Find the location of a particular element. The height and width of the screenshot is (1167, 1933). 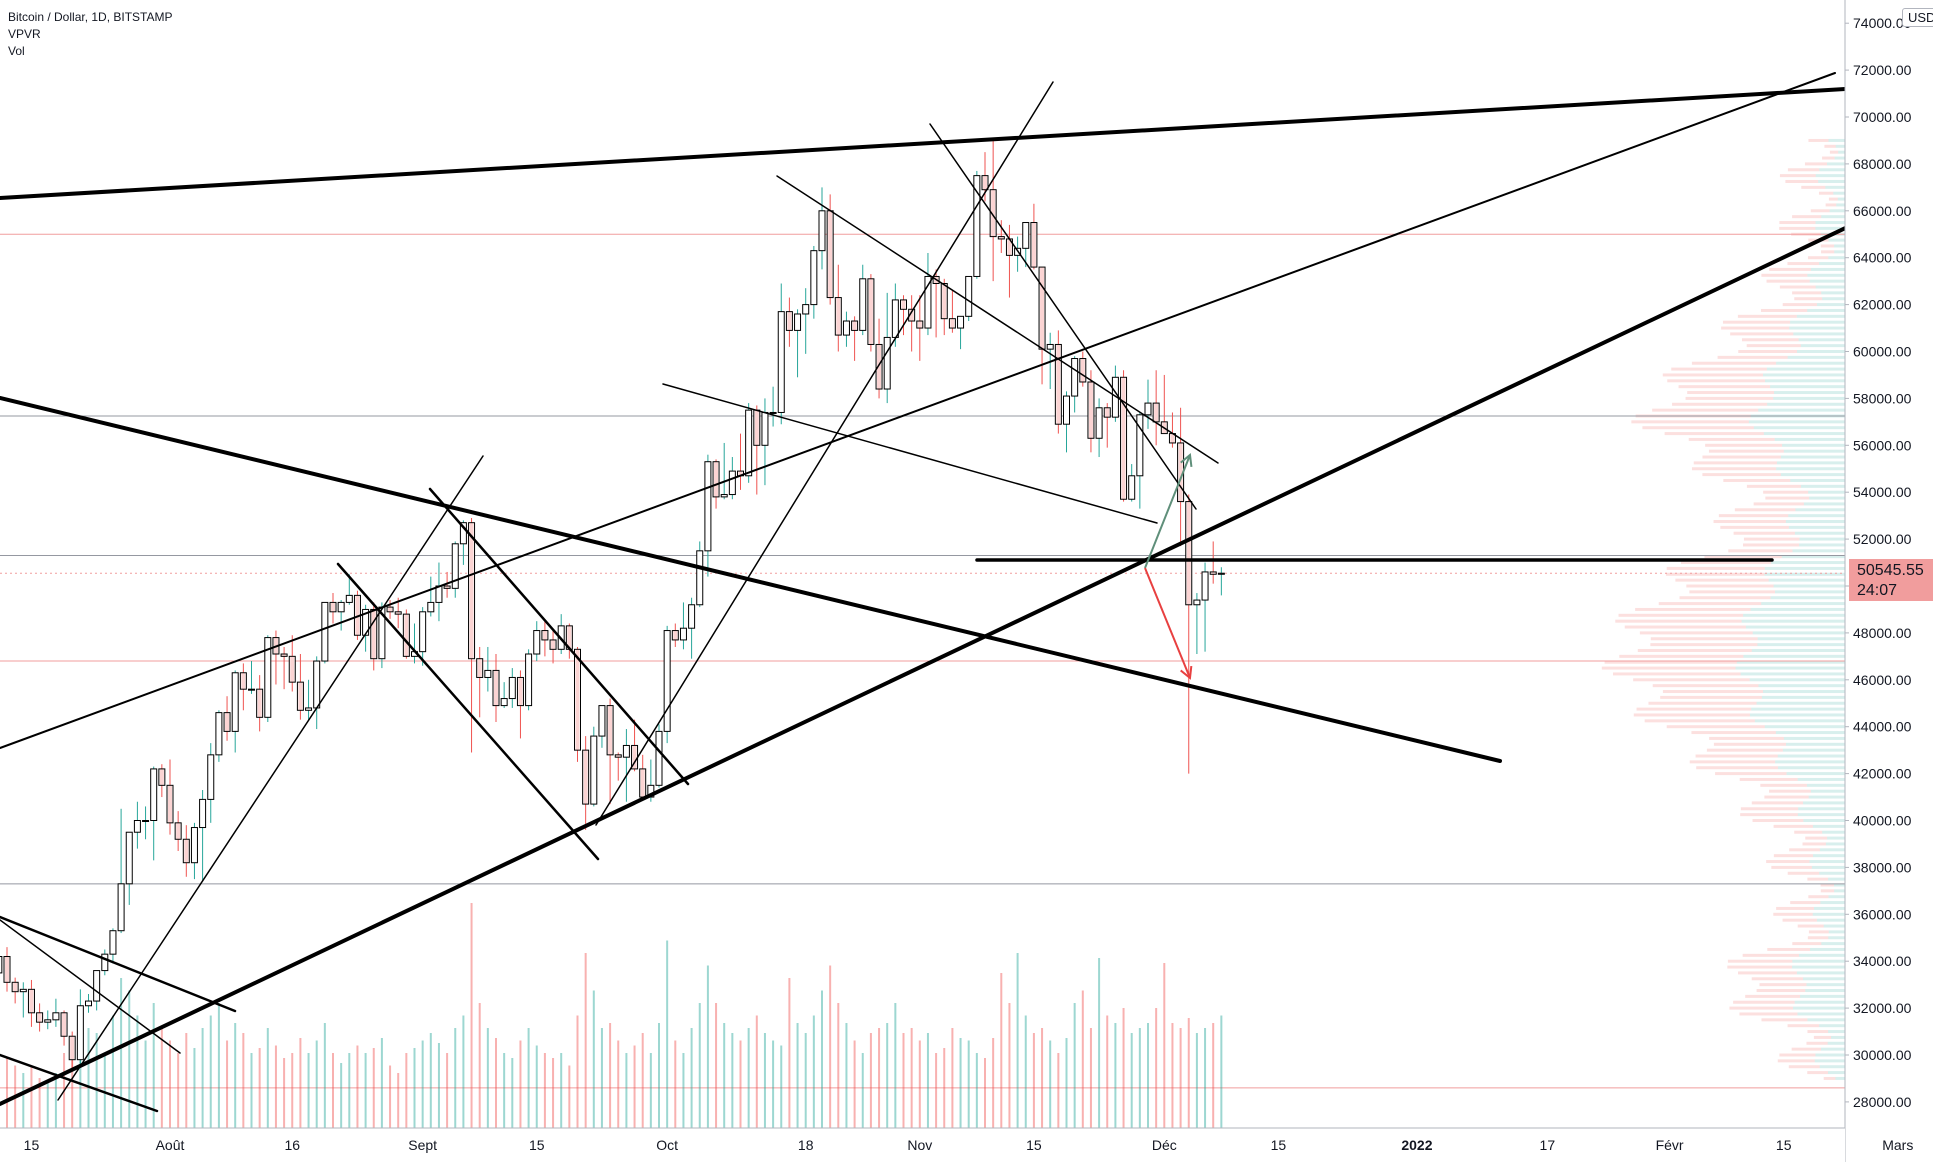

currency-button: USD is located at coordinates (1917, 17).